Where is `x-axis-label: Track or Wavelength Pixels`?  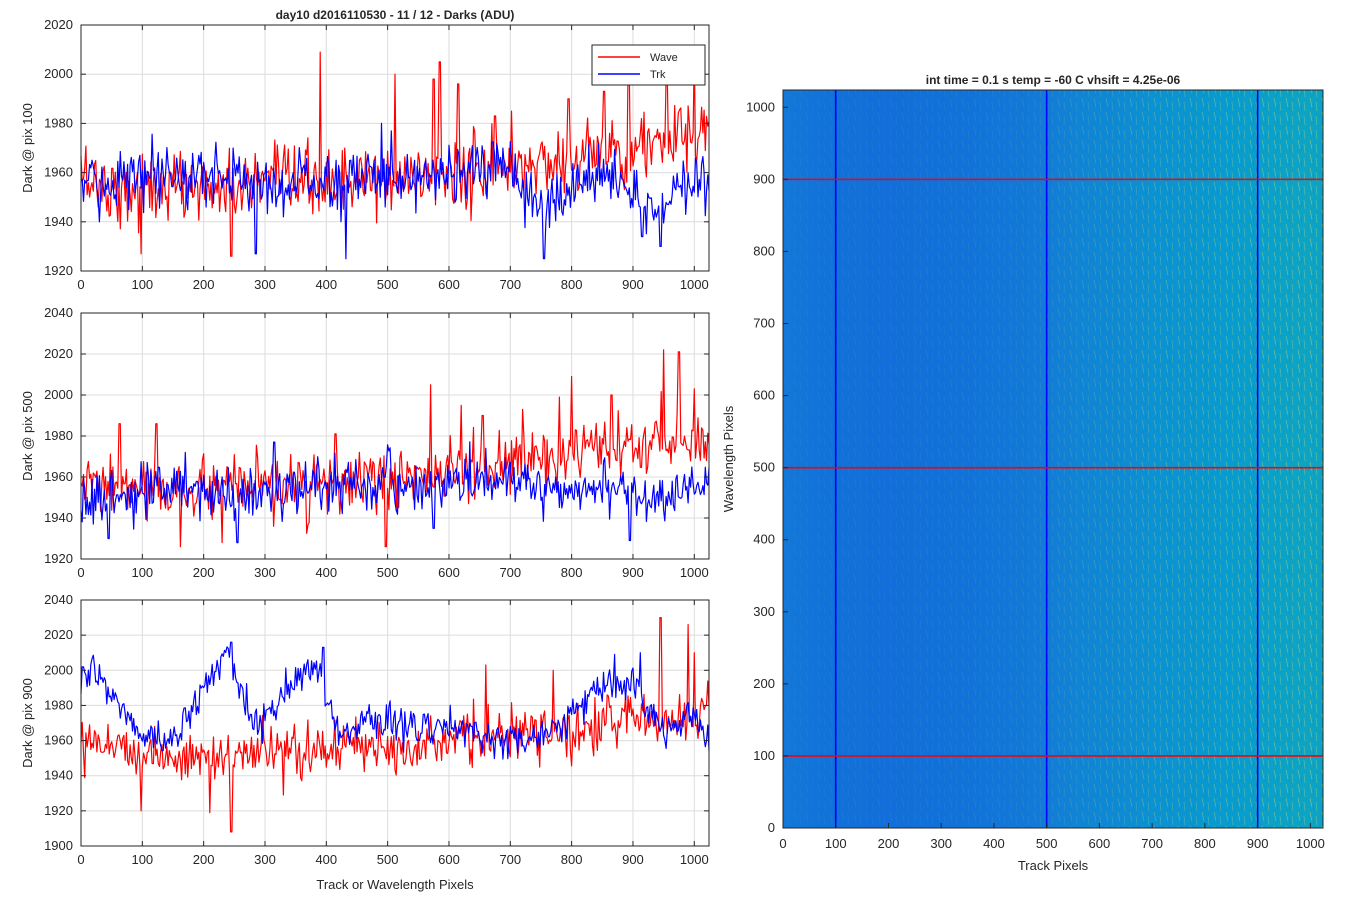 x-axis-label: Track or Wavelength Pixels is located at coordinates (395, 884).